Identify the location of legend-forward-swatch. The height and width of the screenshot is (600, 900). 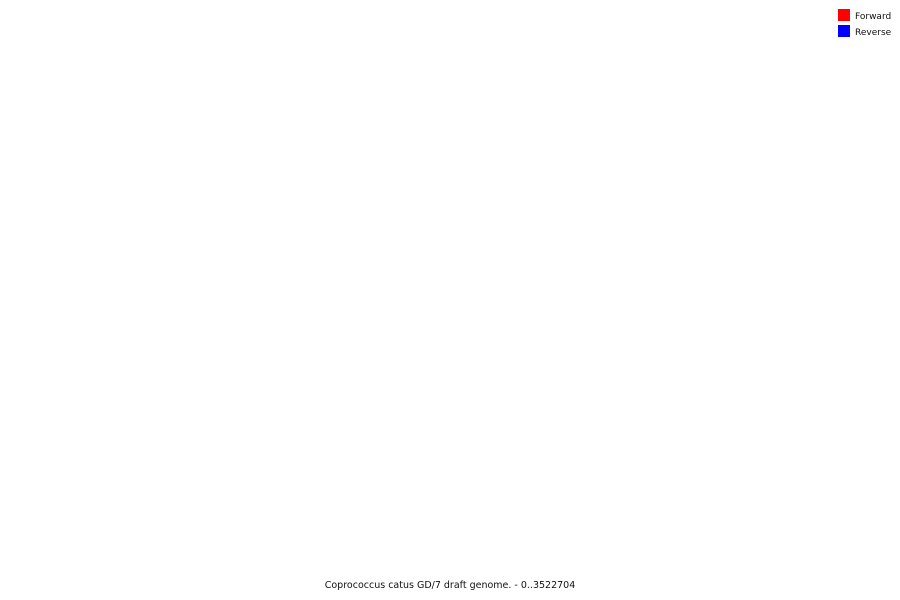
(844, 15).